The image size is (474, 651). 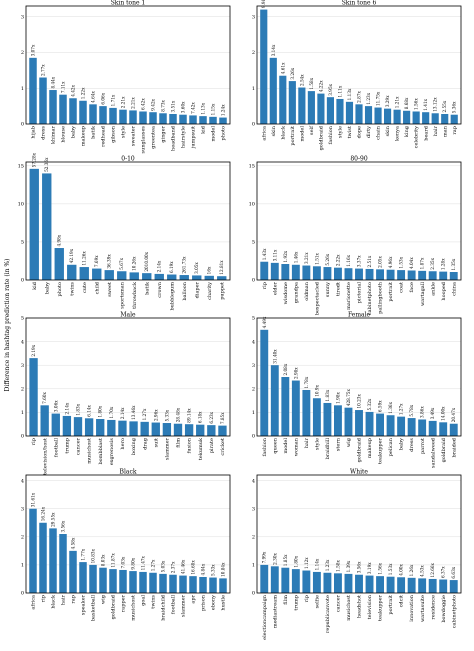 I want to click on x-tick-label: woman, so click(x=296, y=446).